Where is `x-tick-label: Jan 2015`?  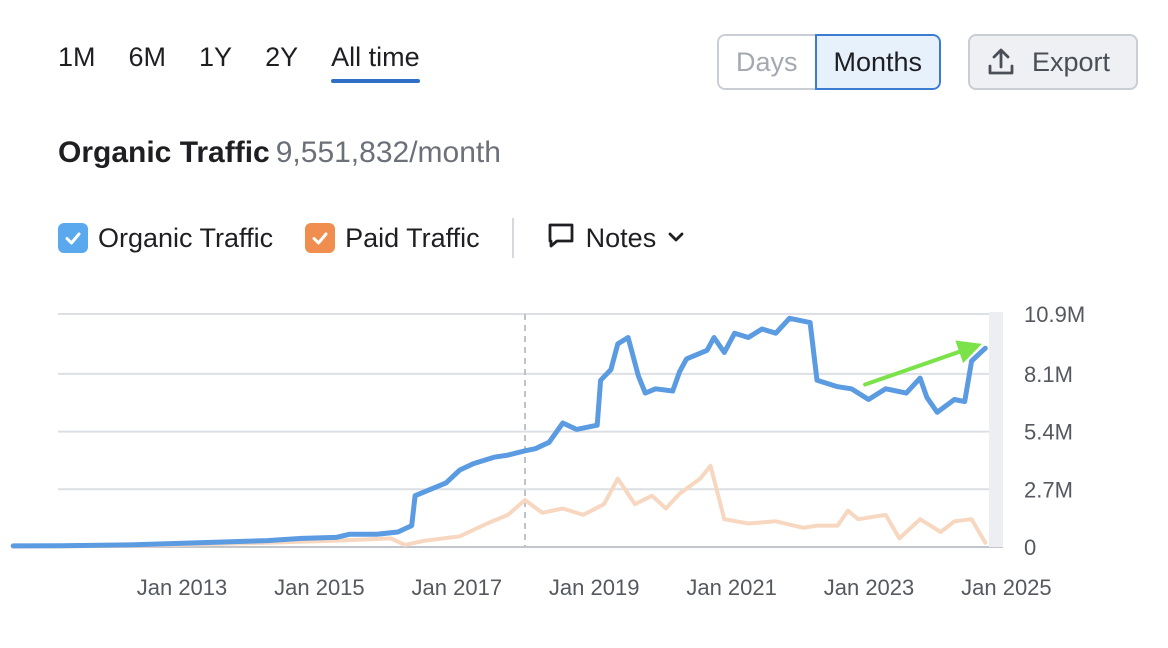 x-tick-label: Jan 2015 is located at coordinates (319, 587).